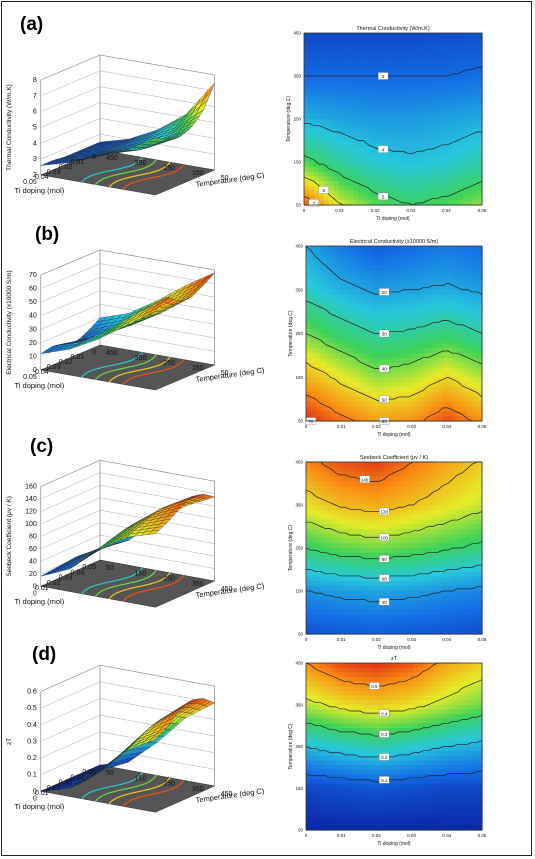 This screenshot has width=535, height=859. Describe the element at coordinates (169, 168) in the screenshot. I see `temp-tick-label: 250` at that location.